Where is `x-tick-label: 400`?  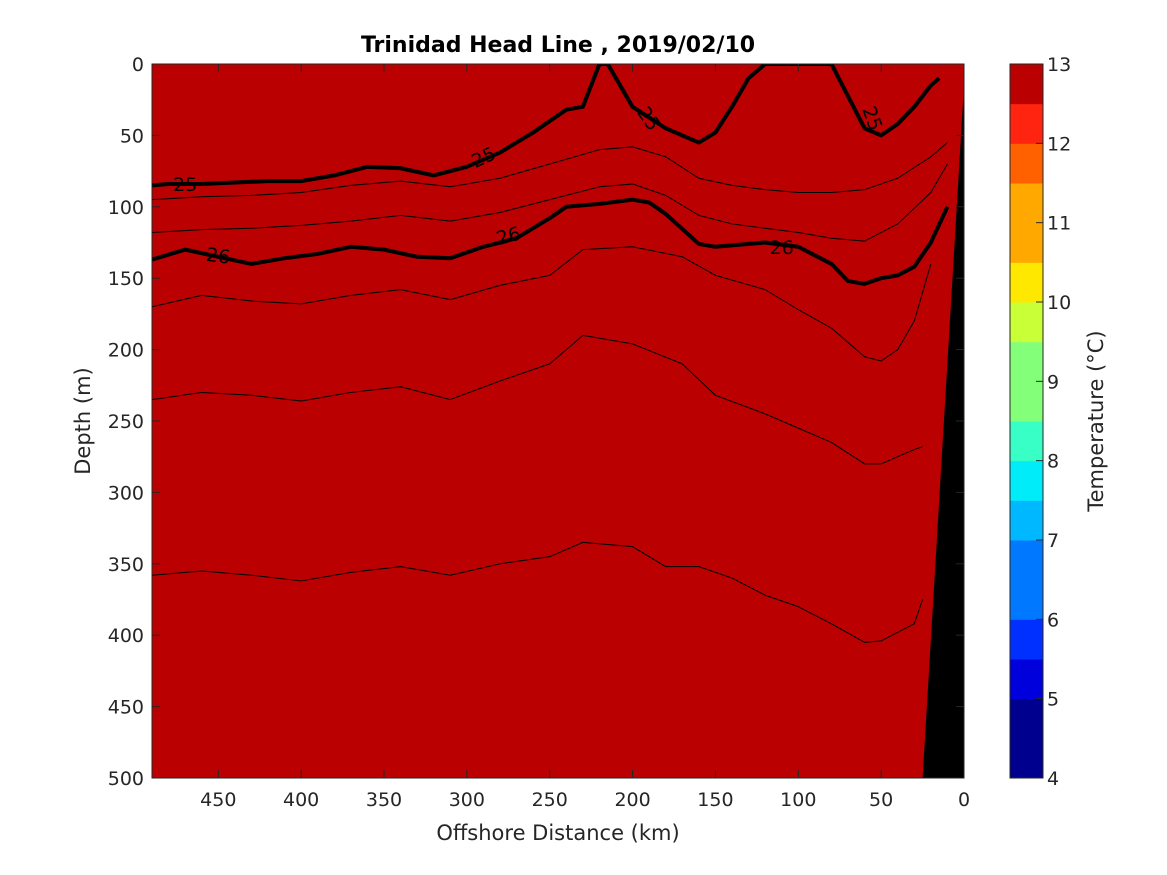
x-tick-label: 400 is located at coordinates (301, 800).